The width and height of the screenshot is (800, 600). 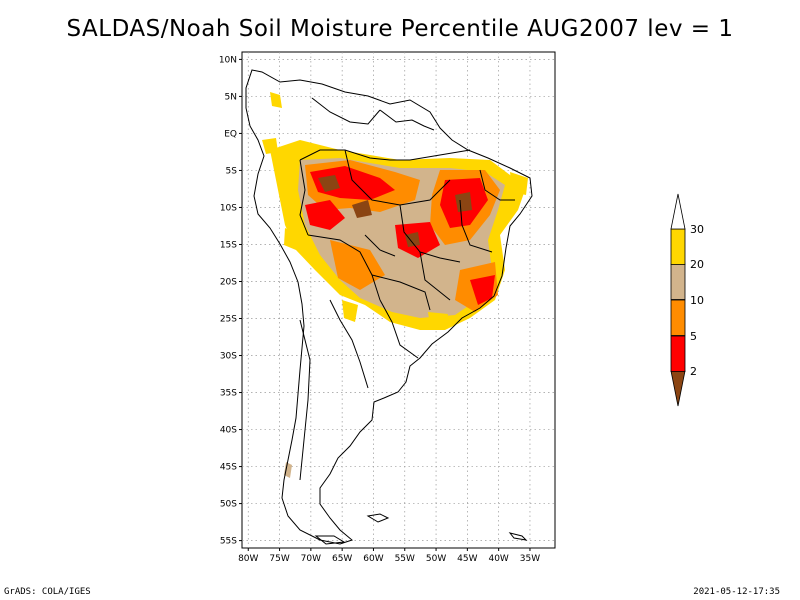 I want to click on colorbar-label: 30, so click(x=697, y=229).